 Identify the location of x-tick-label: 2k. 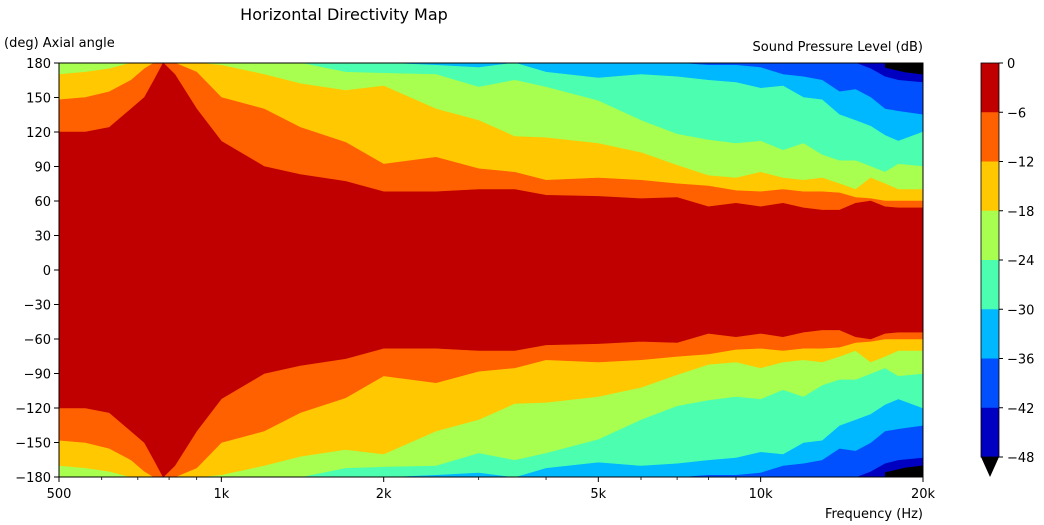
(384, 494).